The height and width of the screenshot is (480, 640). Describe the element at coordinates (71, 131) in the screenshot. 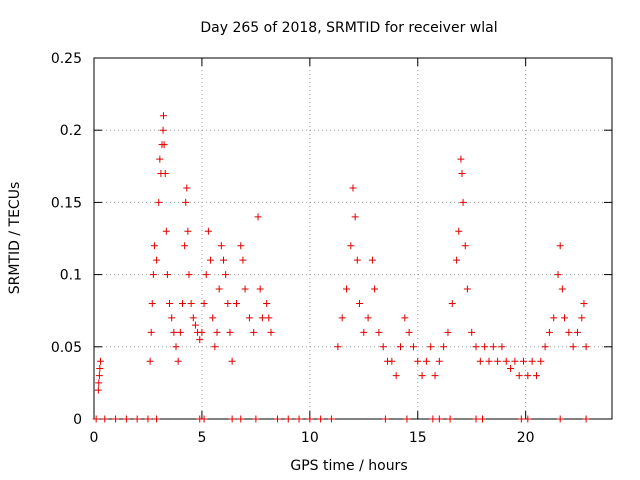

I see `y-tick-label: 0.2` at that location.